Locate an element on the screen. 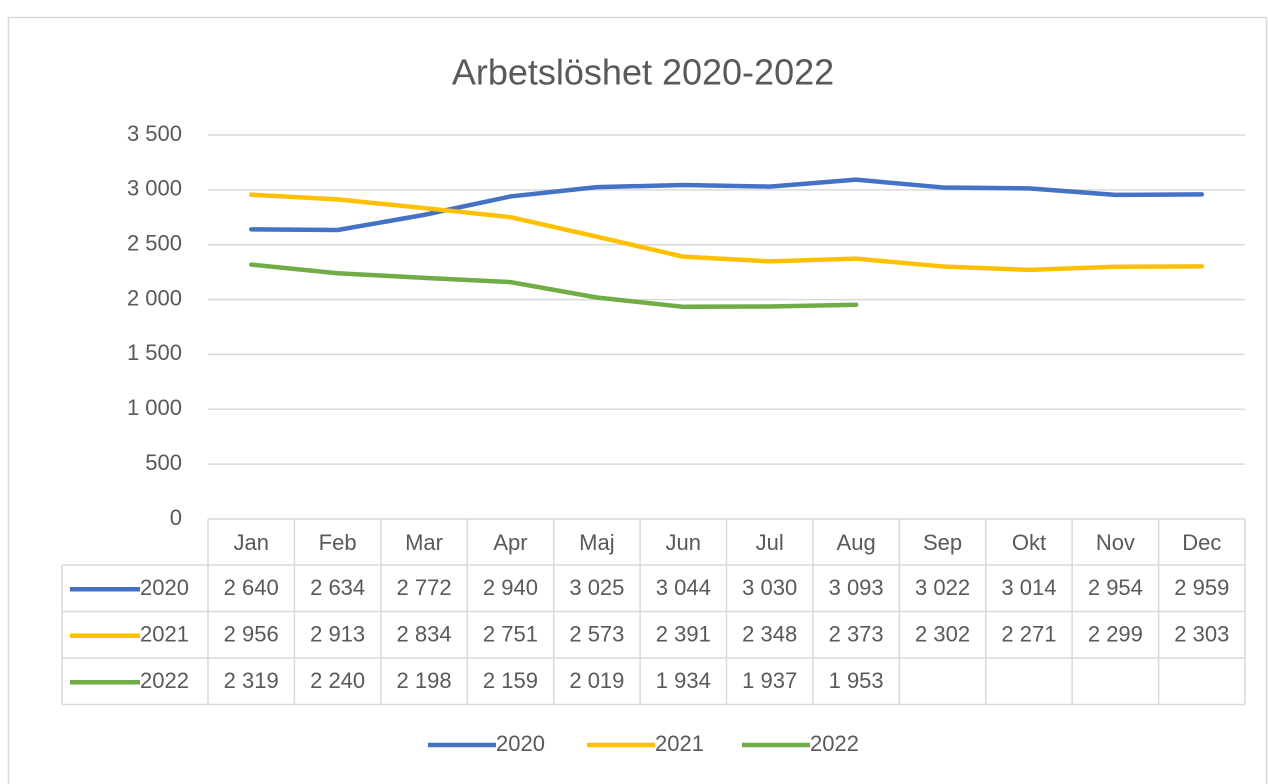  data-label: 3 022 is located at coordinates (942, 587).